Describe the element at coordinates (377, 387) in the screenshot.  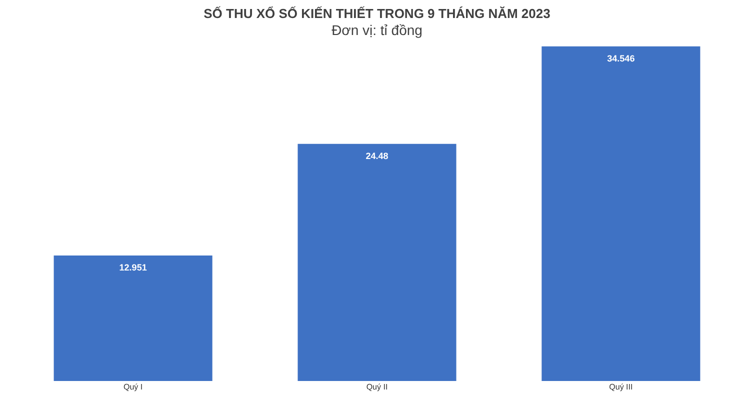
I see `x-tick-label: Quý II` at that location.